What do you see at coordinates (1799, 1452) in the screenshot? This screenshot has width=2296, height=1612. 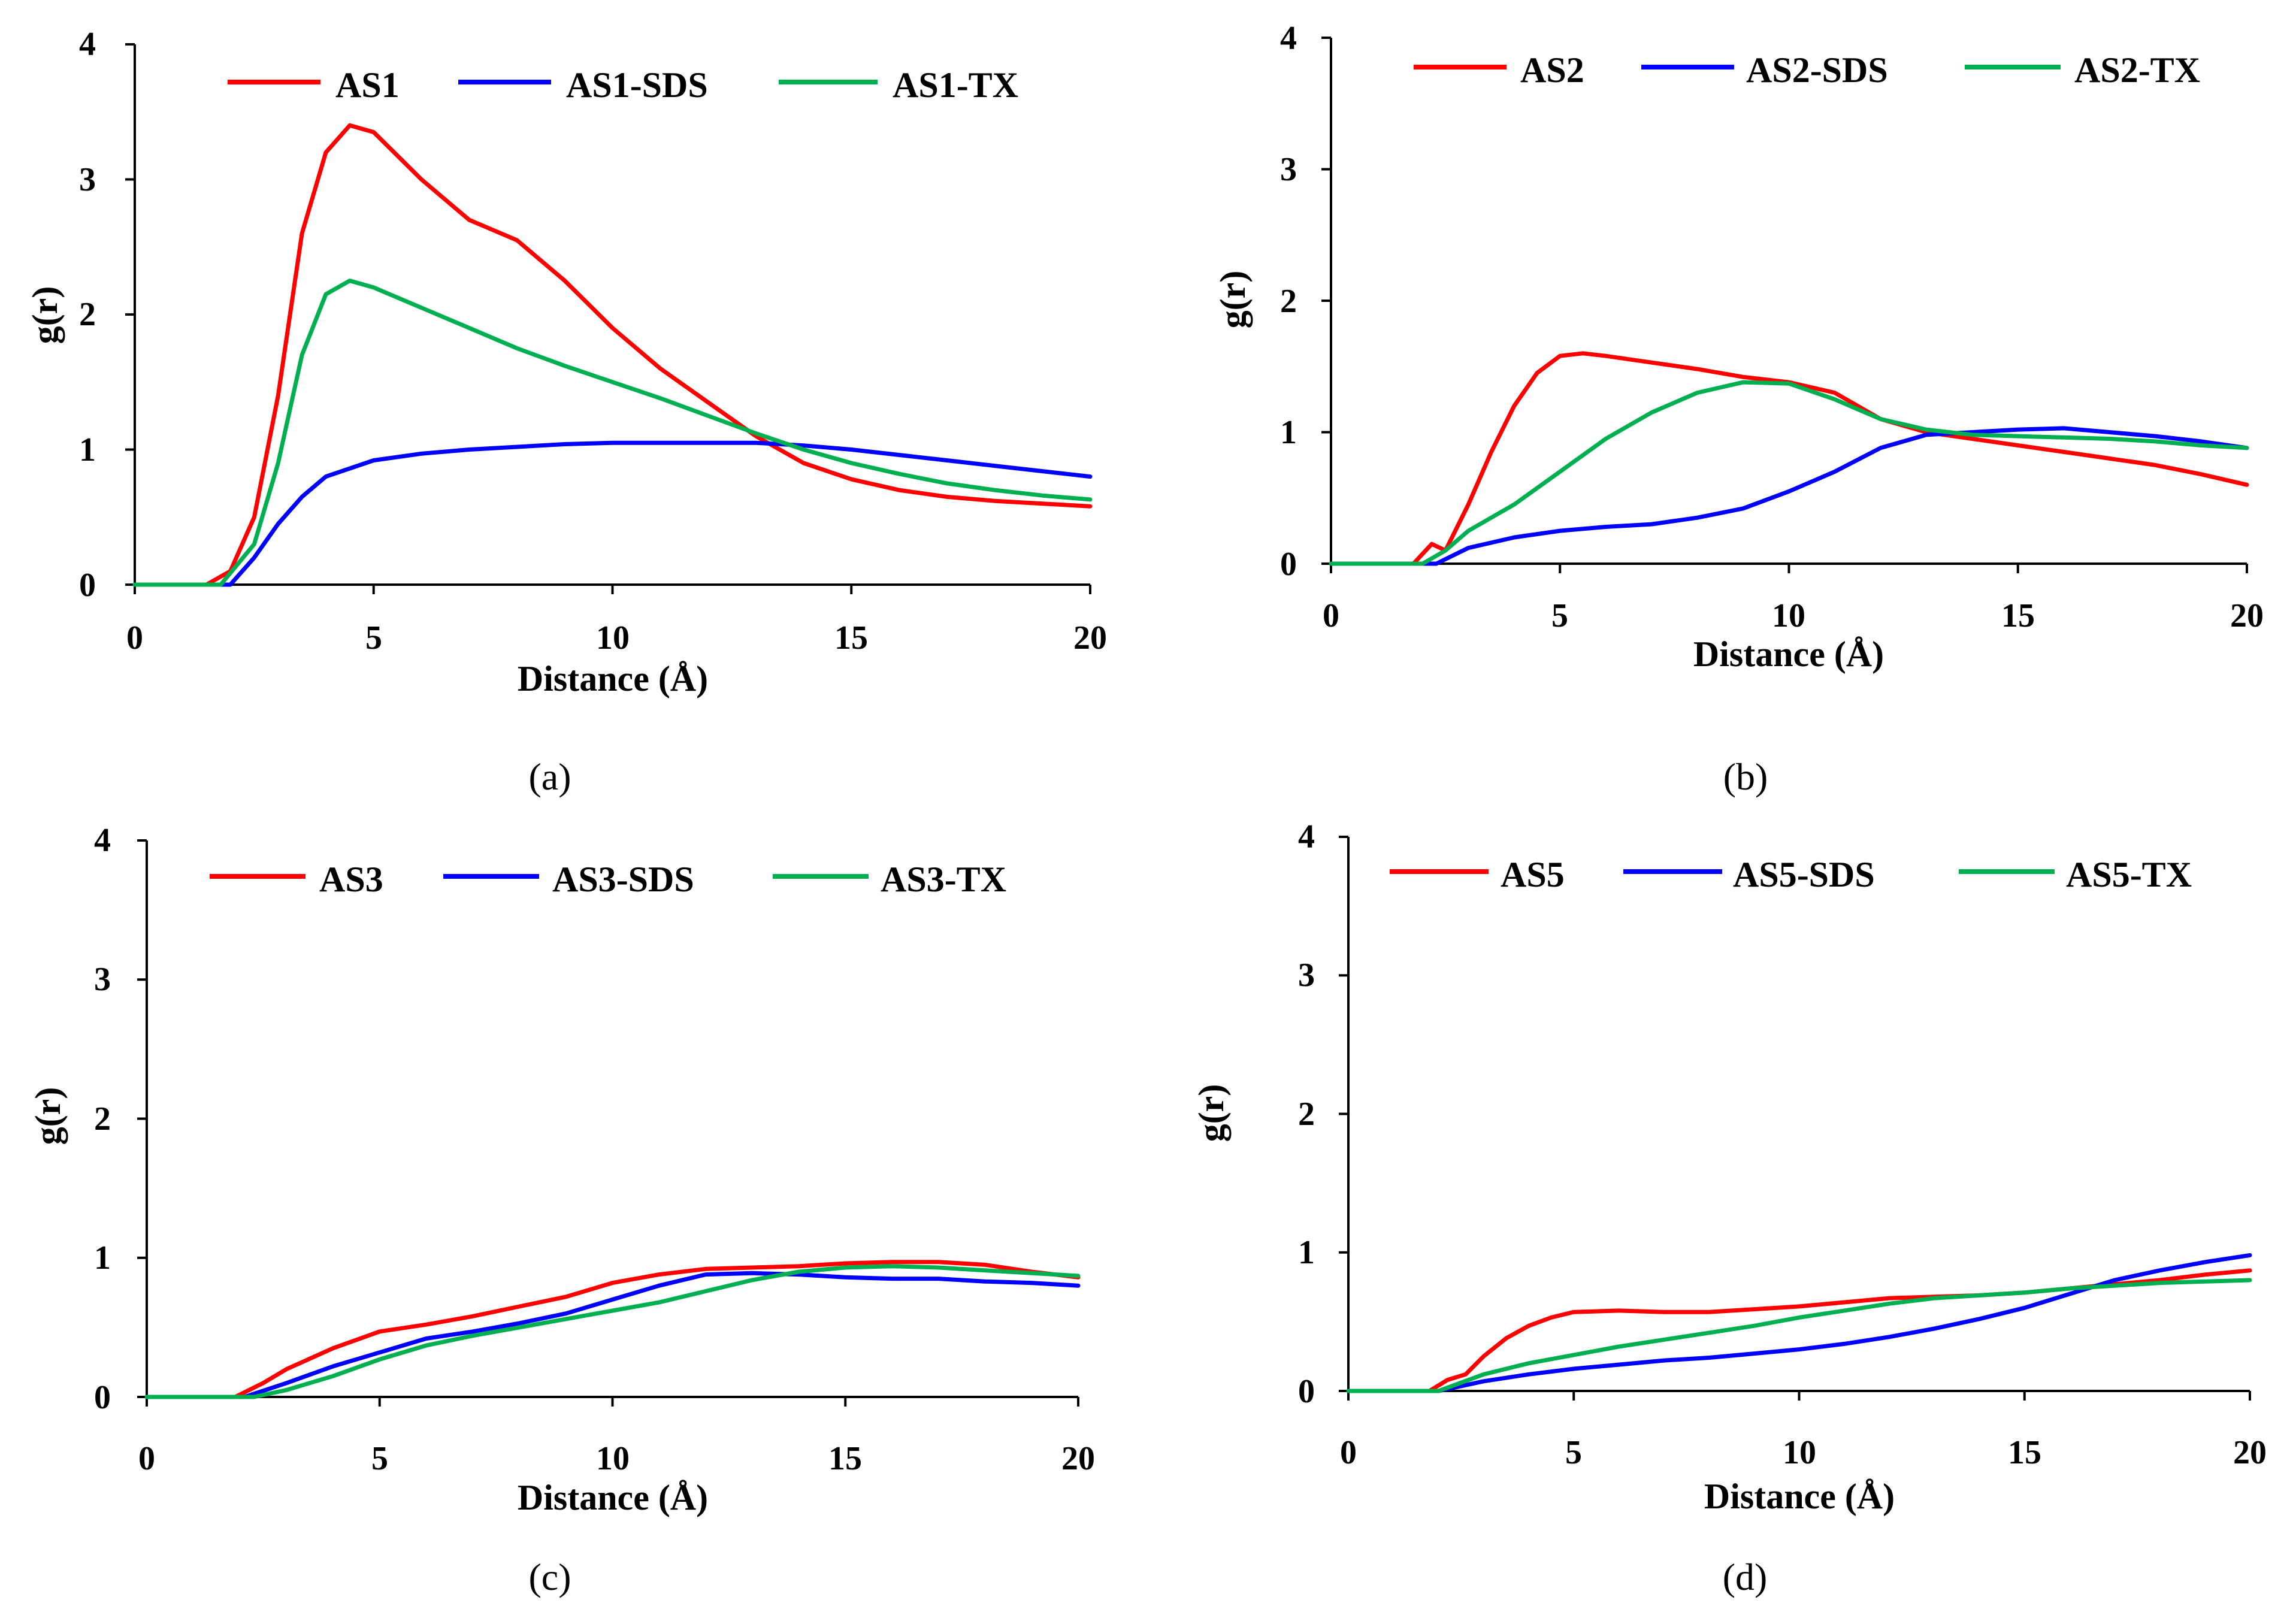 I see `x-tick-label-d-2: 10` at bounding box center [1799, 1452].